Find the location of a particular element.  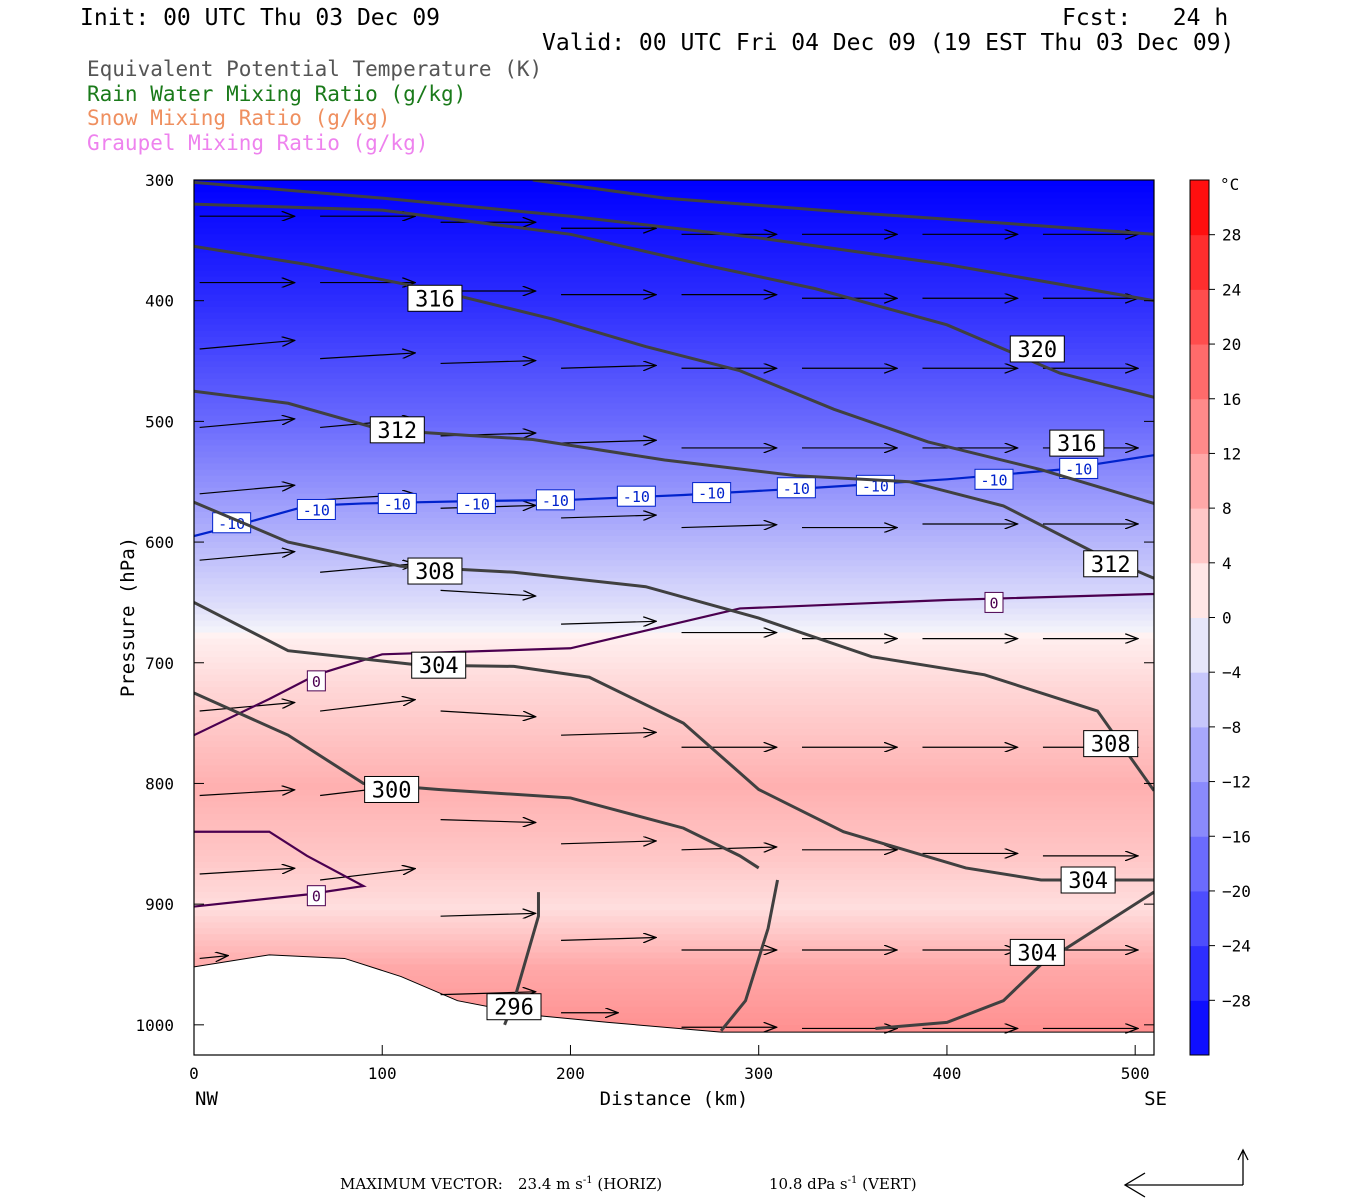

y-tick-label: 400 is located at coordinates (159, 301).